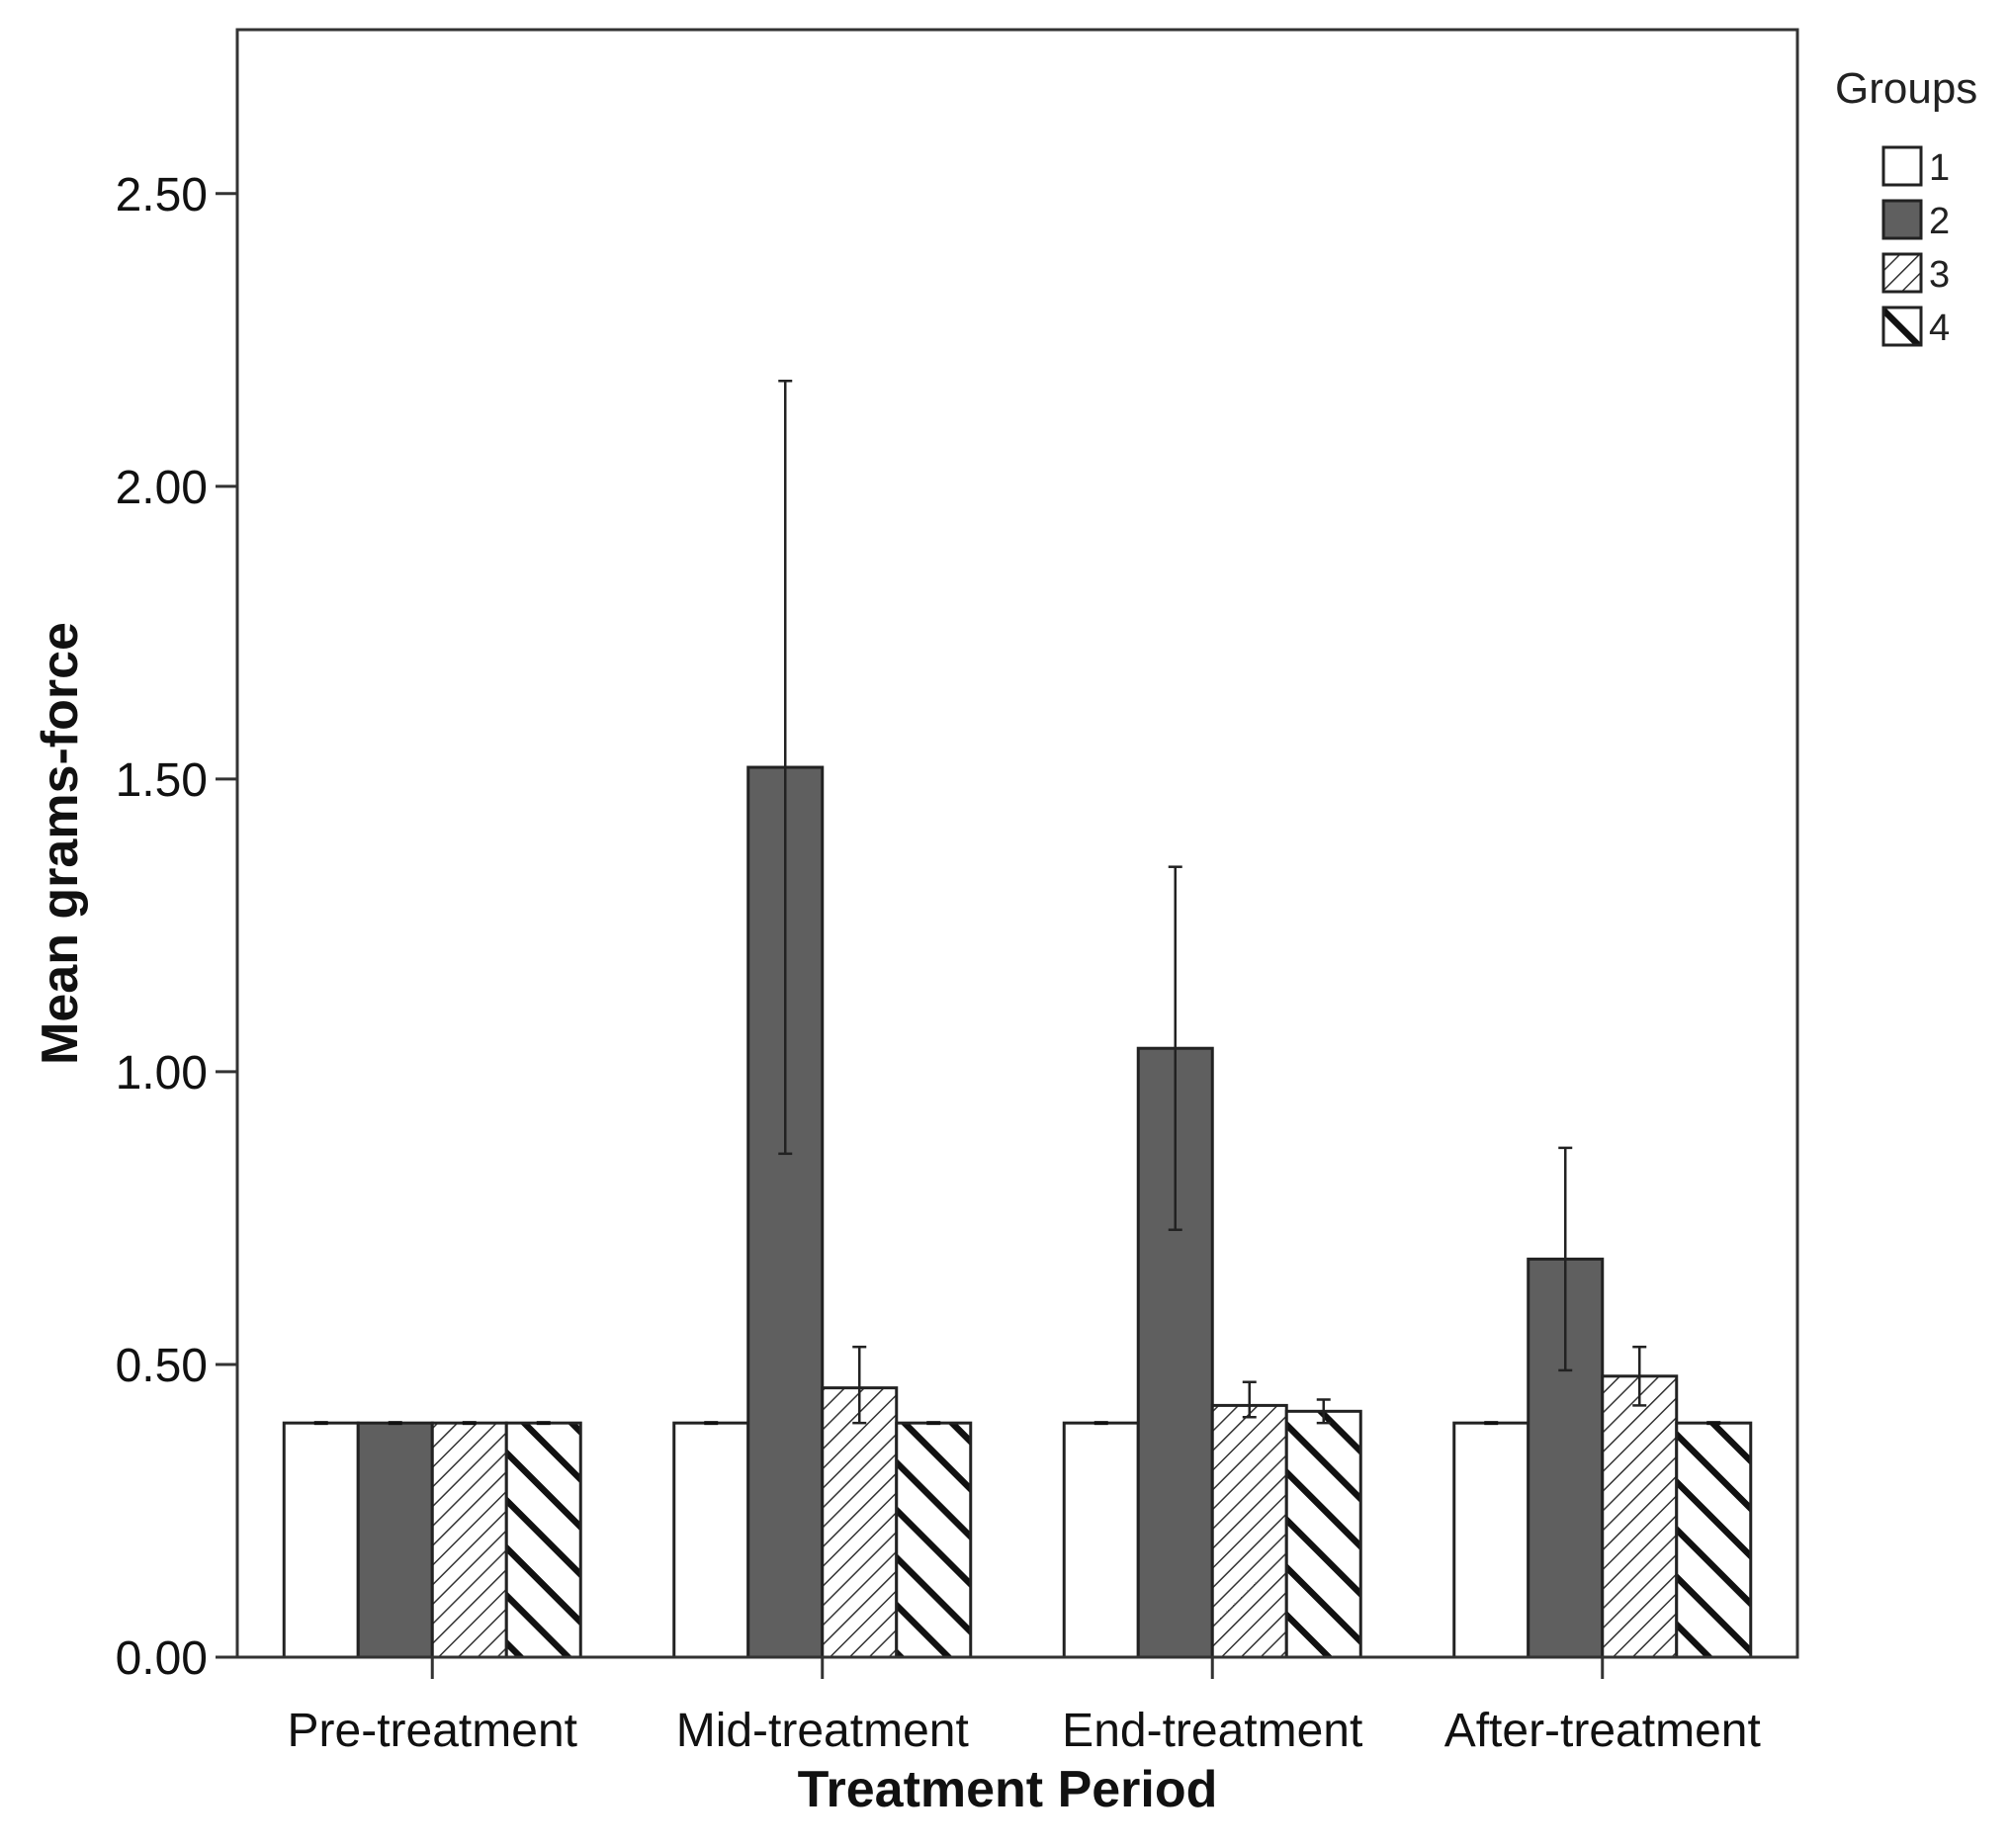 The image size is (2010, 1848). I want to click on x-tick-label: After-treatment, so click(1602, 1731).